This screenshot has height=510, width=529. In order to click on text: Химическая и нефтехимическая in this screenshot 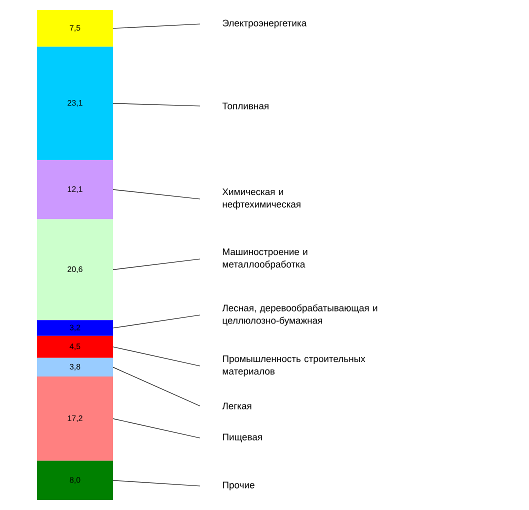, I will do `click(261, 199)`.